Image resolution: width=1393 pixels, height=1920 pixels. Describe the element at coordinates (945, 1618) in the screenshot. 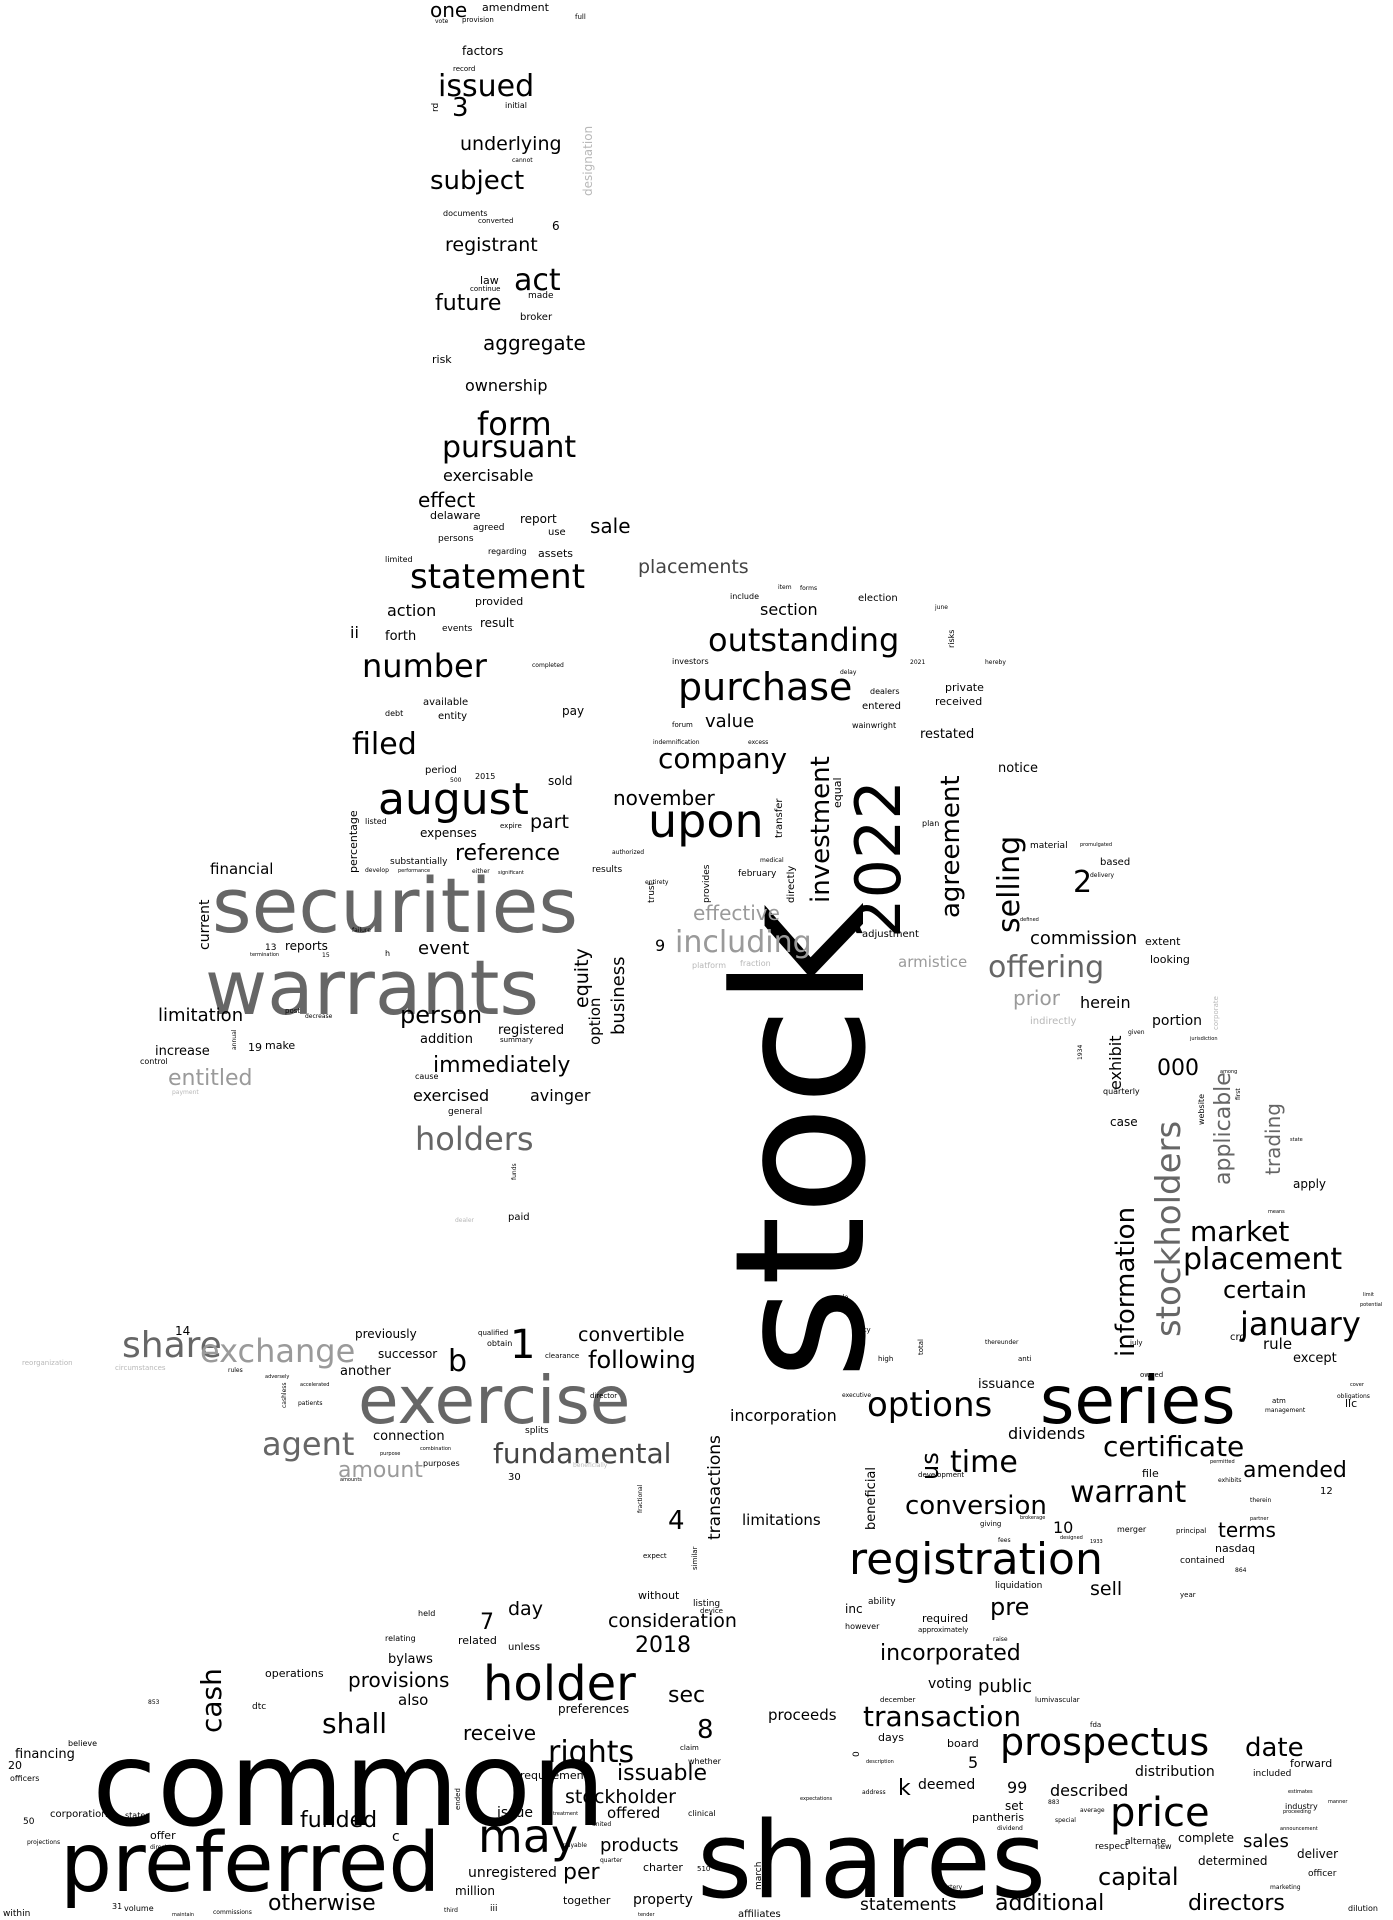

I see `word-required: required` at that location.